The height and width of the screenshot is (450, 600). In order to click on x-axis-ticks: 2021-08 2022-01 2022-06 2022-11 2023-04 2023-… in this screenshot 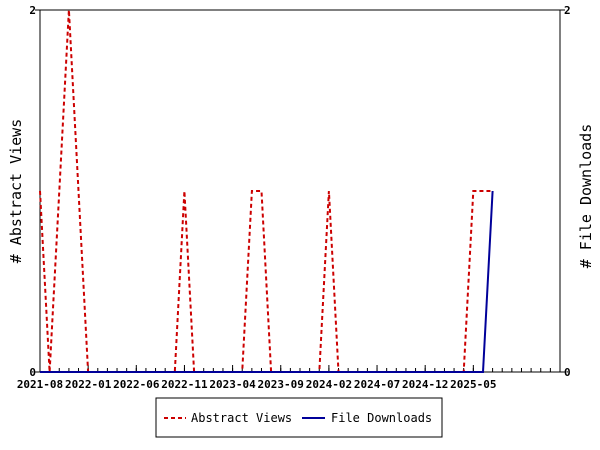, I will do `click(289, 378)`.